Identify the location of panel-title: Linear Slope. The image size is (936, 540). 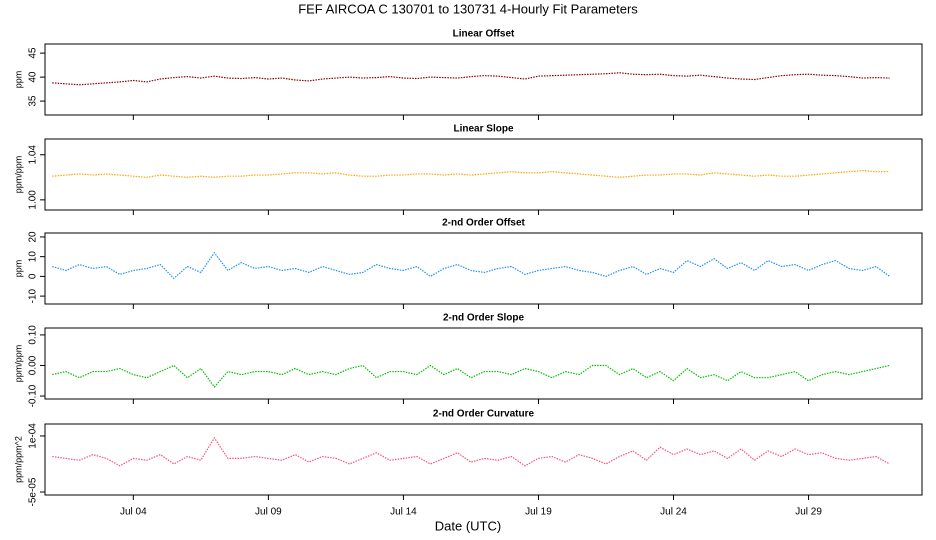
(483, 129).